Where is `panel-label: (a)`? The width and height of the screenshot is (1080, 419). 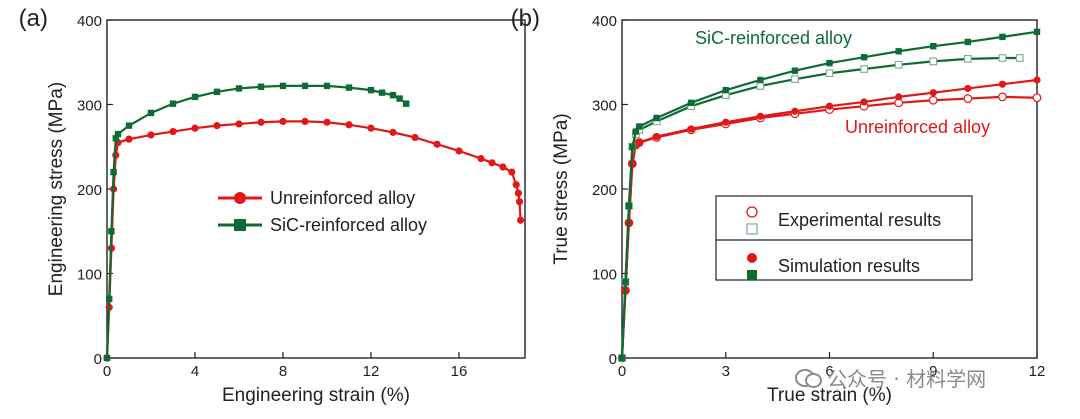 panel-label: (a) is located at coordinates (33, 18).